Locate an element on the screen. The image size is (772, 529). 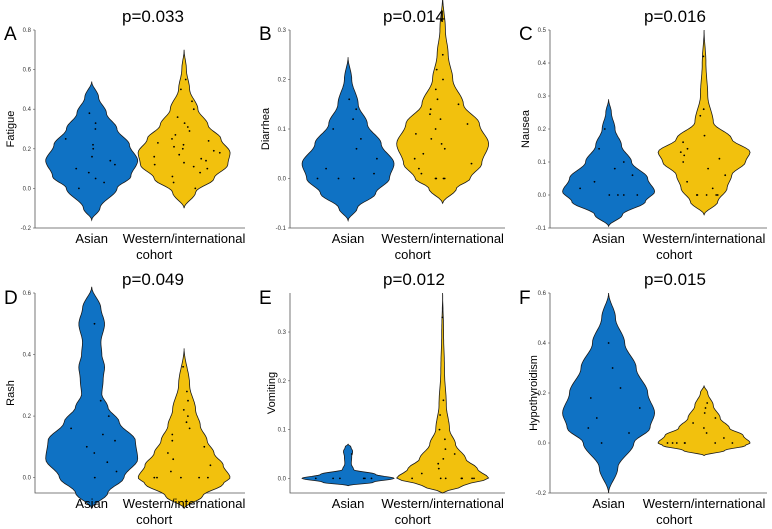
y-tick-label: -0.1 is located at coordinates (281, 229).